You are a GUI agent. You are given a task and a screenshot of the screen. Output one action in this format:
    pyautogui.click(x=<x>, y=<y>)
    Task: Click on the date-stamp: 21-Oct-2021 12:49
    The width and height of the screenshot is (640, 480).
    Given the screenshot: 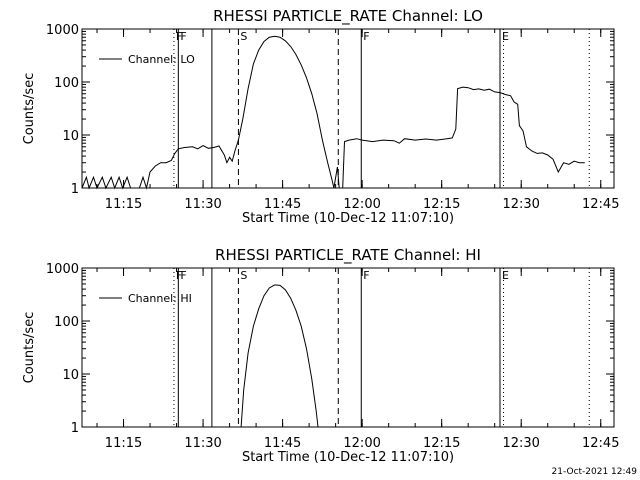 What is the action you would take?
    pyautogui.click(x=595, y=472)
    